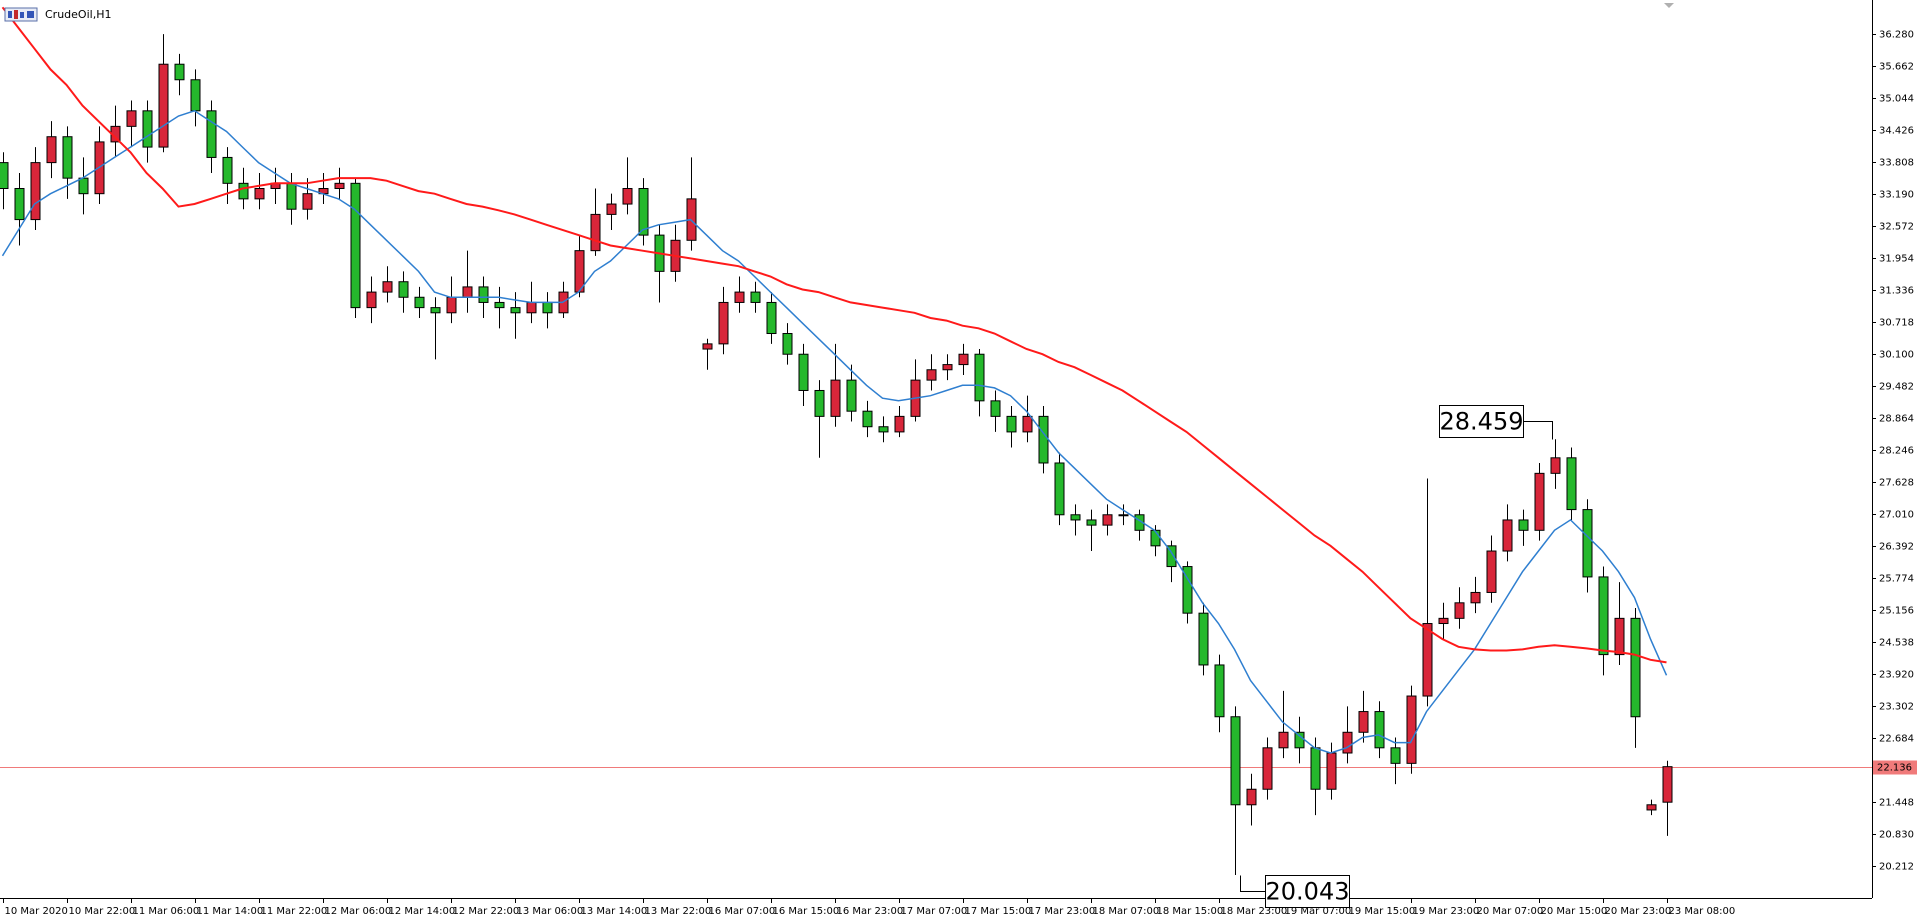 The width and height of the screenshot is (1920, 922). What do you see at coordinates (36, 911) in the screenshot?
I see `x-tick-label: 10 Mar 2020` at bounding box center [36, 911].